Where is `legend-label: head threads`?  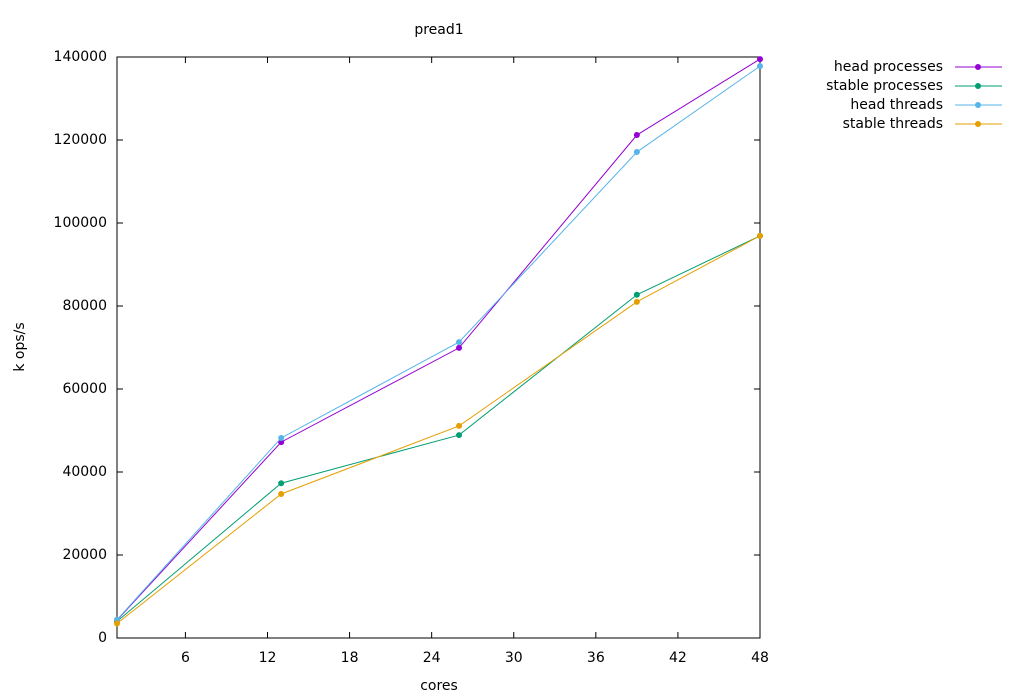
legend-label: head threads is located at coordinates (896, 105).